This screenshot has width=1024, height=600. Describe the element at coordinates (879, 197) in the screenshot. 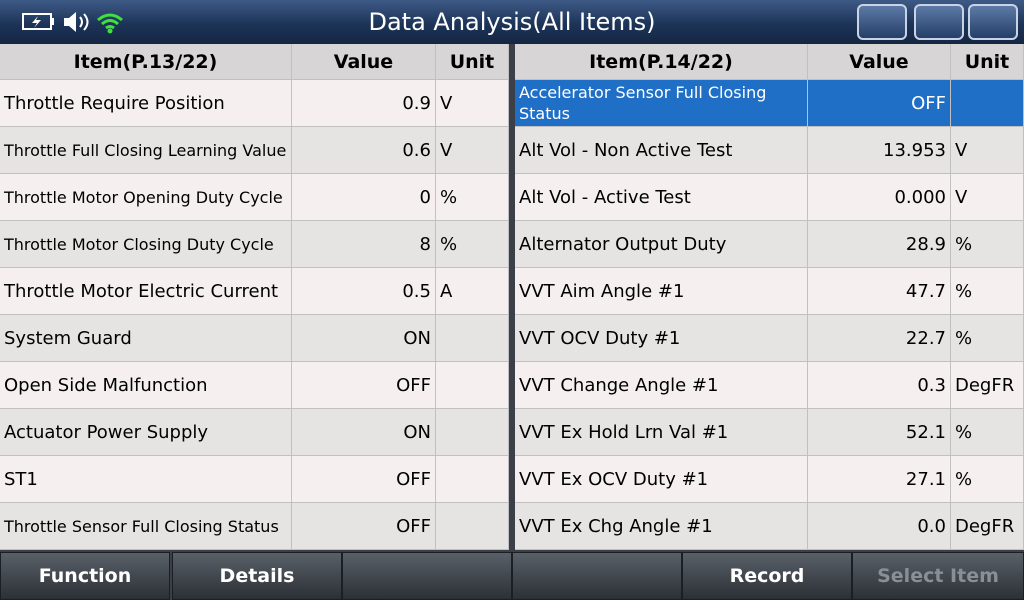

I see `value-cell: 0.000` at that location.